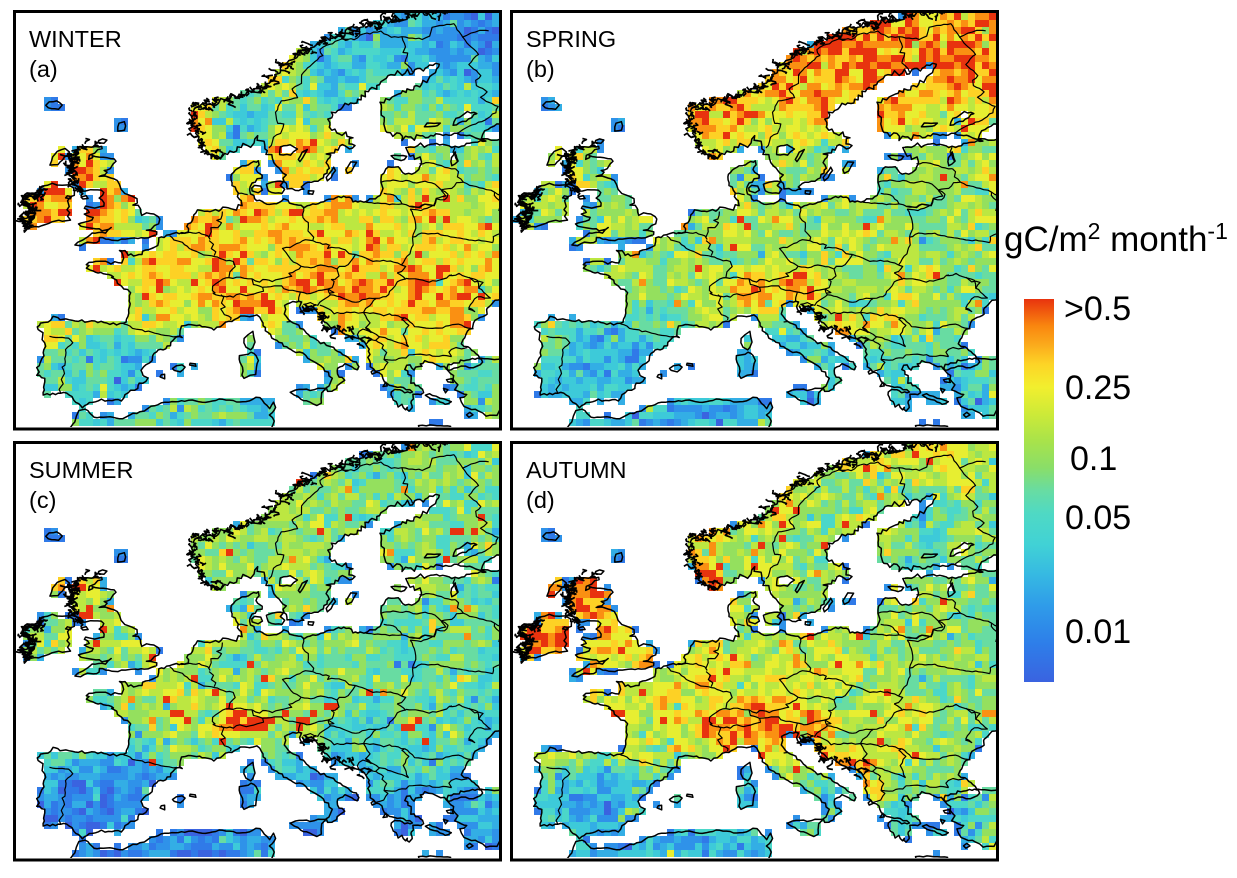 This screenshot has height=878, width=1237. I want to click on svg-text: SUMMER, so click(81, 470).